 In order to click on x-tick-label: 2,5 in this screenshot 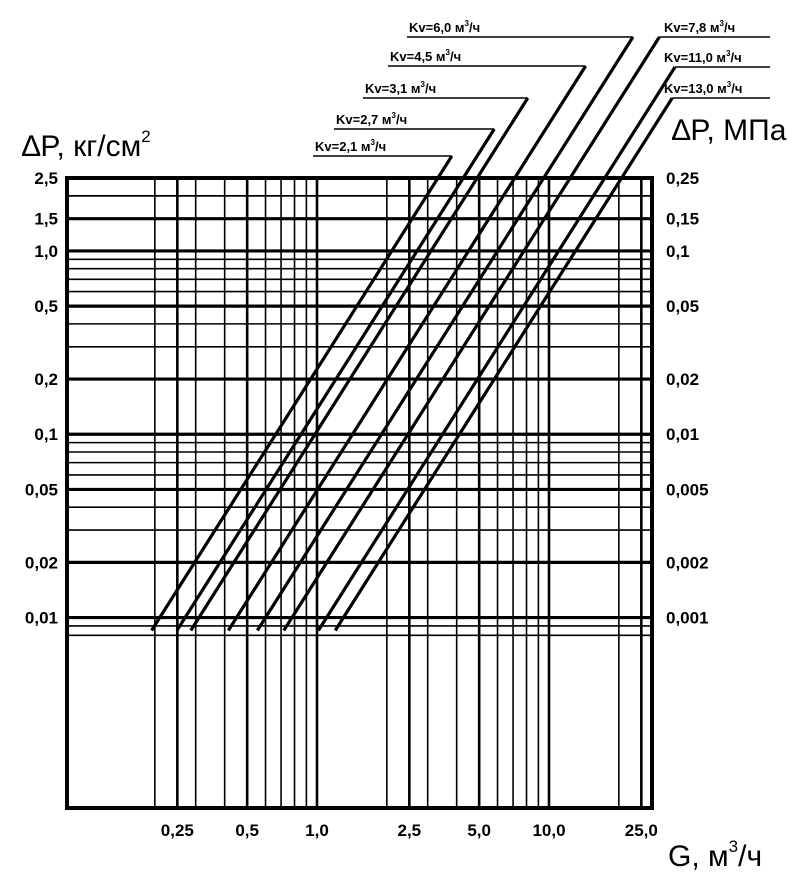, I will do `click(410, 830)`.